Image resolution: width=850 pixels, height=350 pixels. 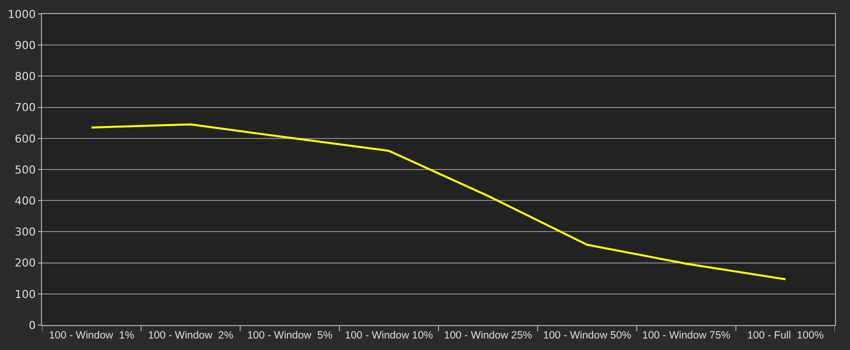 I want to click on x-tick-label: 100 - Window 10%, so click(x=389, y=336).